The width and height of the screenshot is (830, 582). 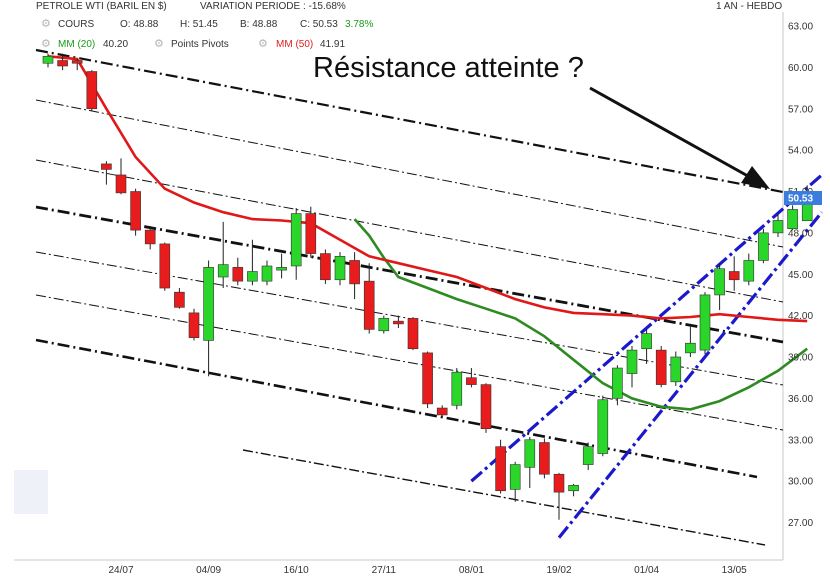 I want to click on timeframe-label: 1 AN - HEBDO, so click(x=749, y=6).